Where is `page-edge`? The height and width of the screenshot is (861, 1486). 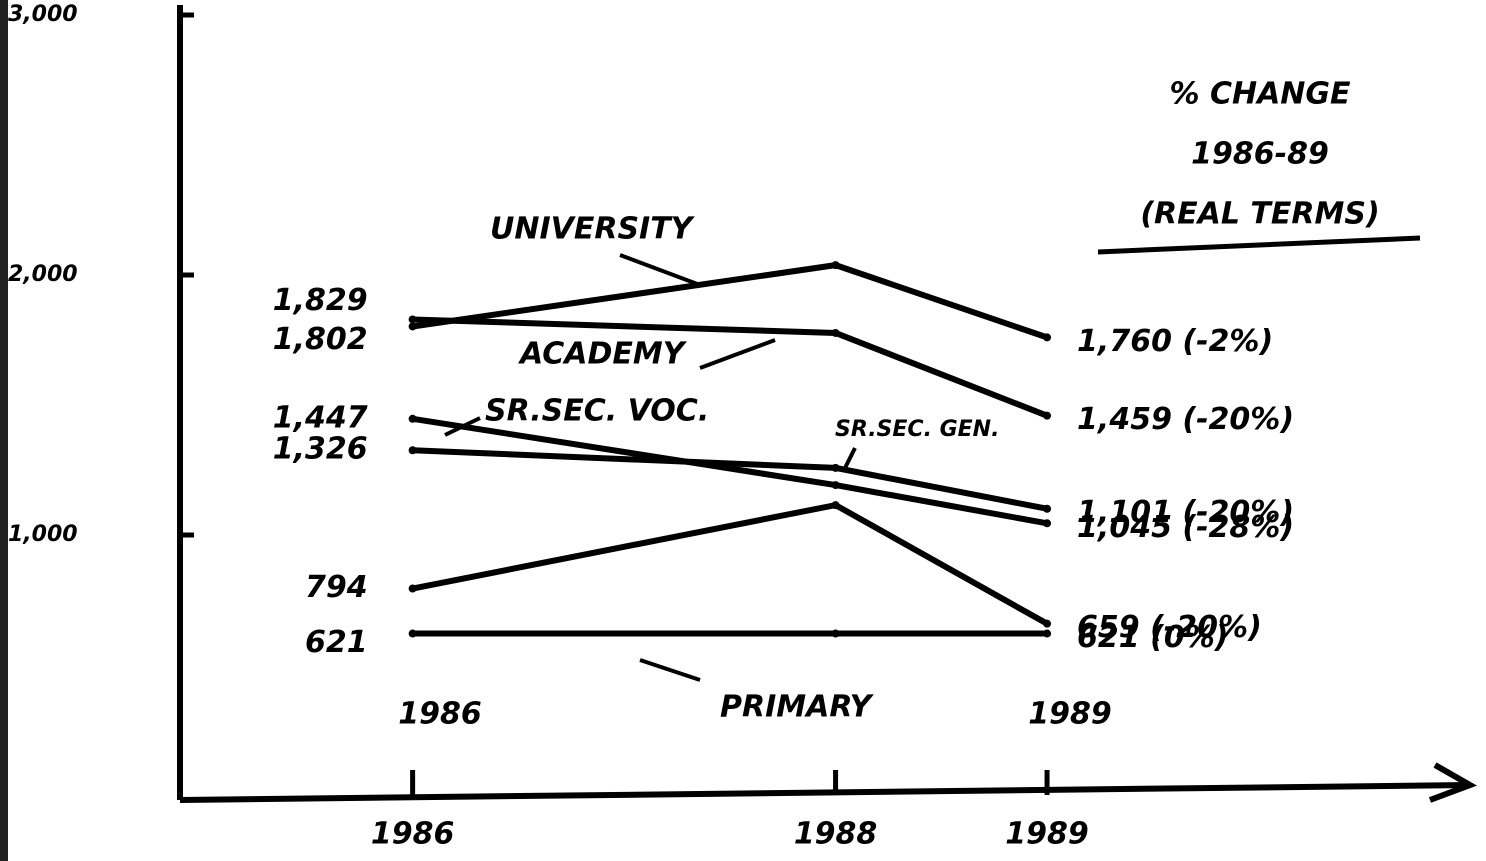 page-edge is located at coordinates (4, 430).